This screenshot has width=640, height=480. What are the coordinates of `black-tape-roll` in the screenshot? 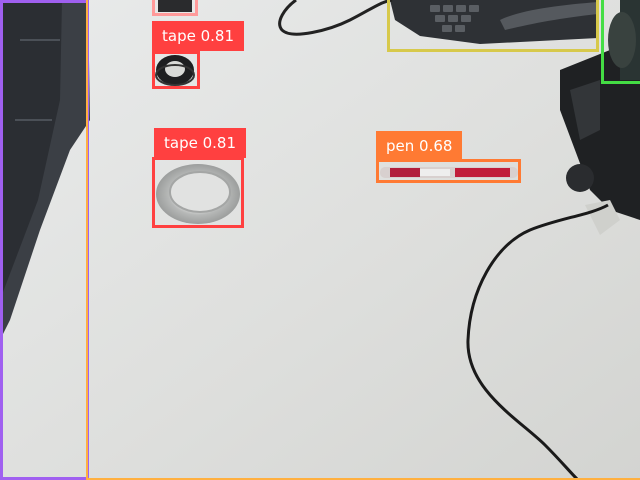 It's located at (175, 70).